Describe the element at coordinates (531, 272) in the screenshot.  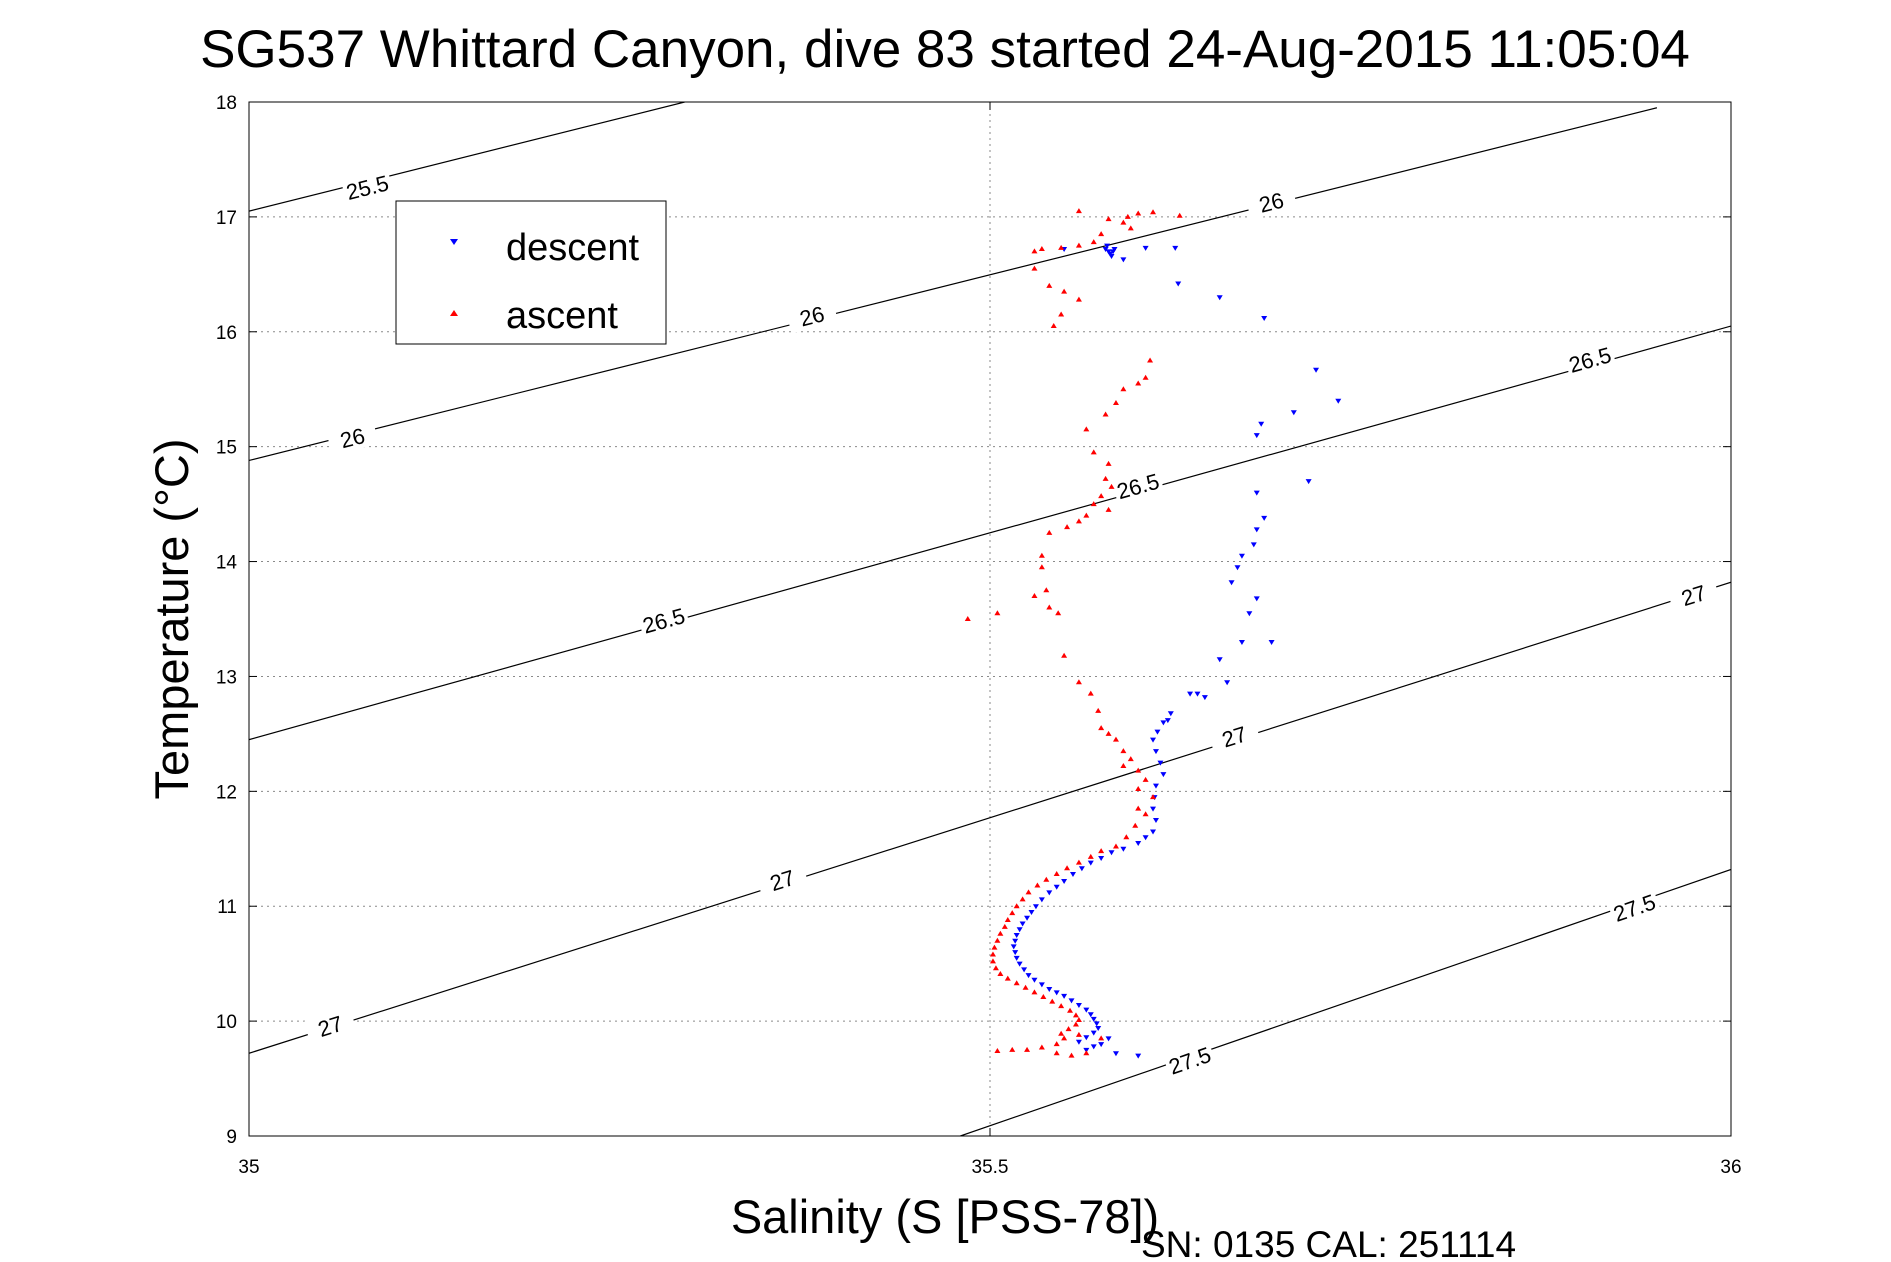
I see `legend-box` at that location.